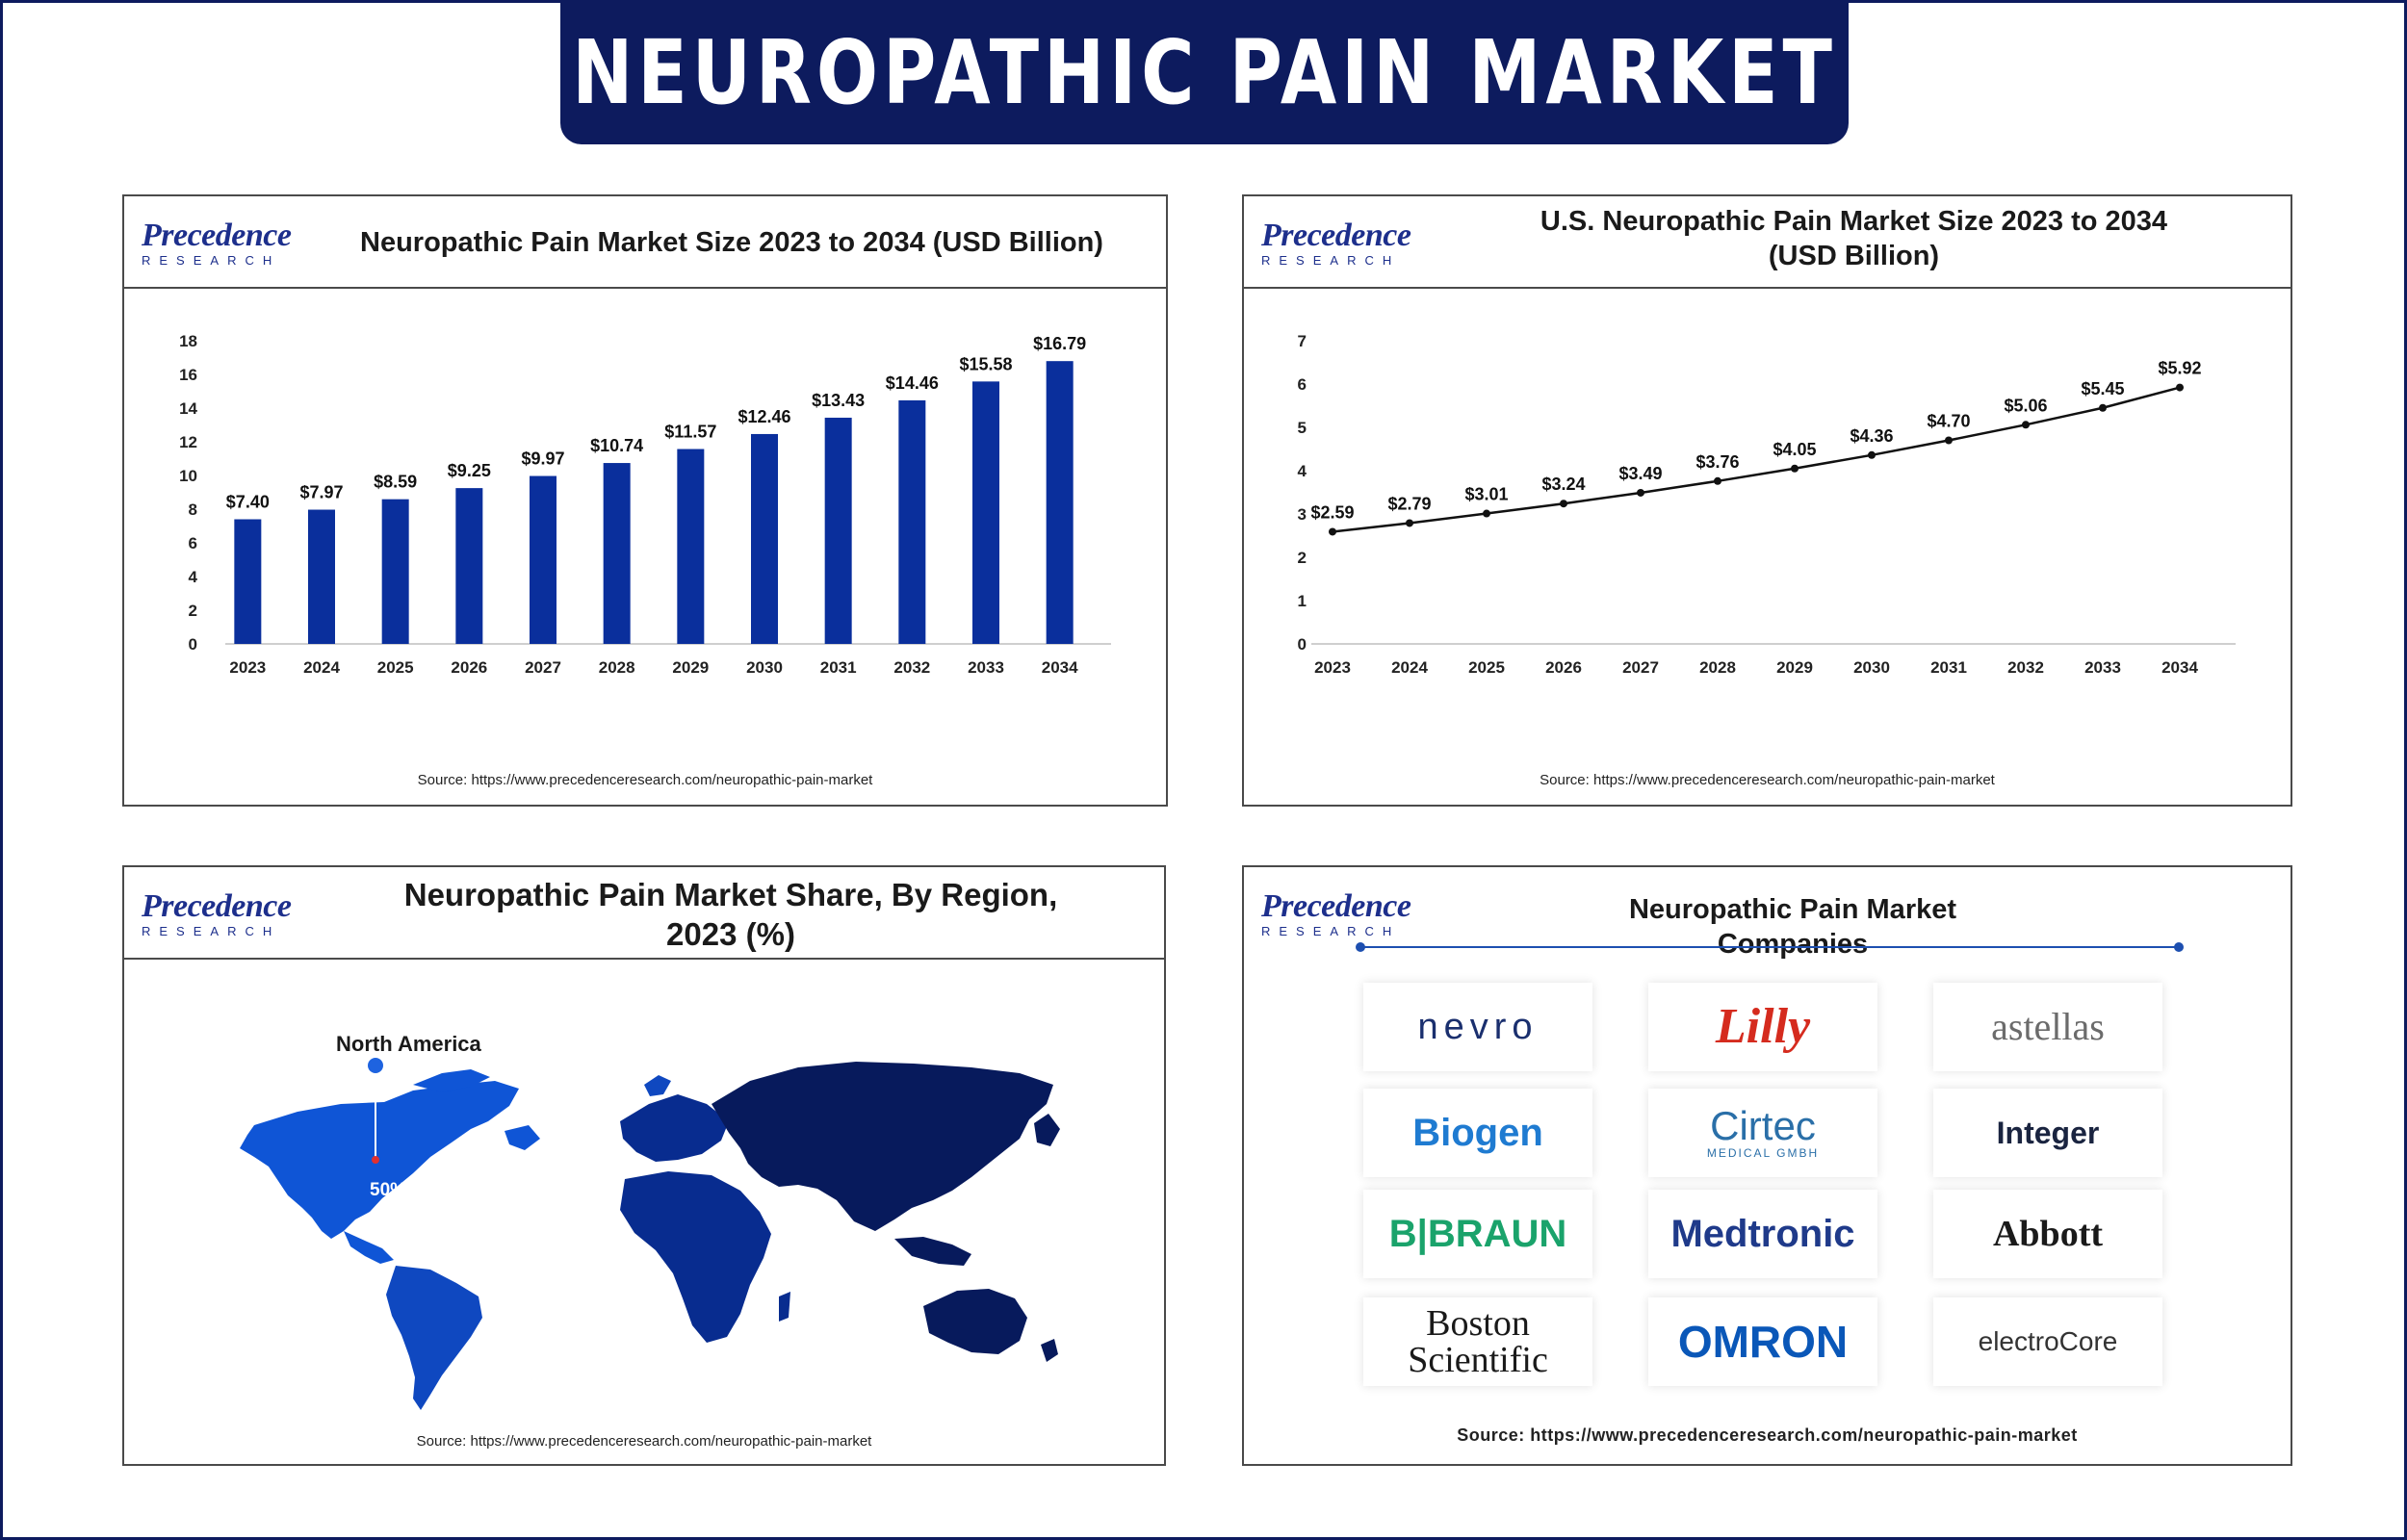 This screenshot has width=2407, height=1540. What do you see at coordinates (838, 400) in the screenshot?
I see `bar-value-label: $13.43` at bounding box center [838, 400].